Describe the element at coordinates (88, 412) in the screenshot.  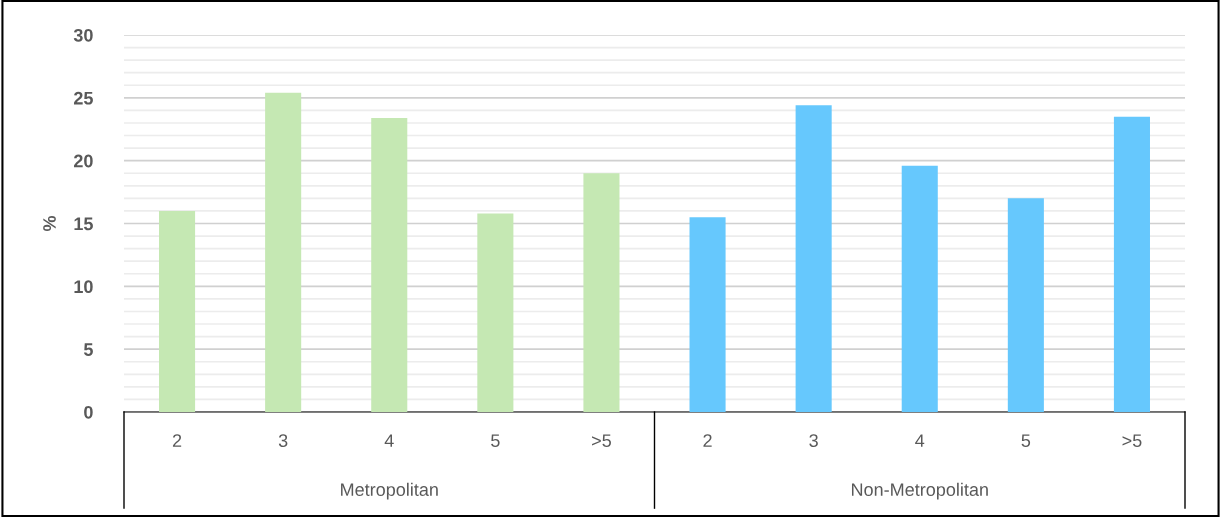
I see `y-tick-label: 0` at that location.